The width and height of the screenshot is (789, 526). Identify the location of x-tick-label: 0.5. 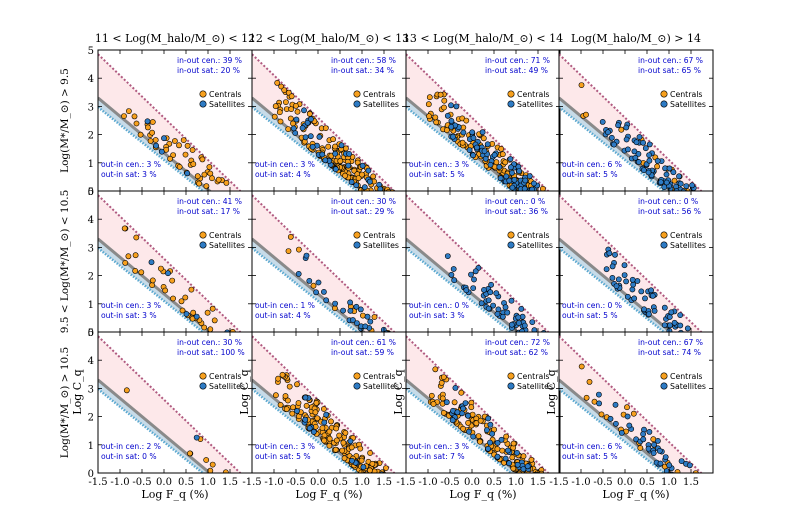
(494, 482).